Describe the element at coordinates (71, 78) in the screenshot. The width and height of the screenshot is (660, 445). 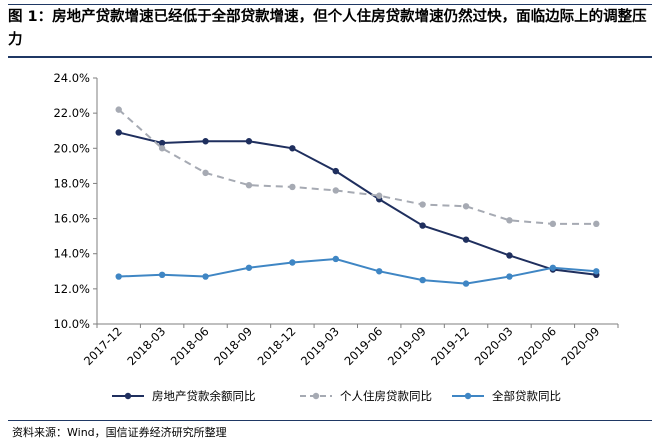
I see `y-tick-label: 24.0%` at that location.